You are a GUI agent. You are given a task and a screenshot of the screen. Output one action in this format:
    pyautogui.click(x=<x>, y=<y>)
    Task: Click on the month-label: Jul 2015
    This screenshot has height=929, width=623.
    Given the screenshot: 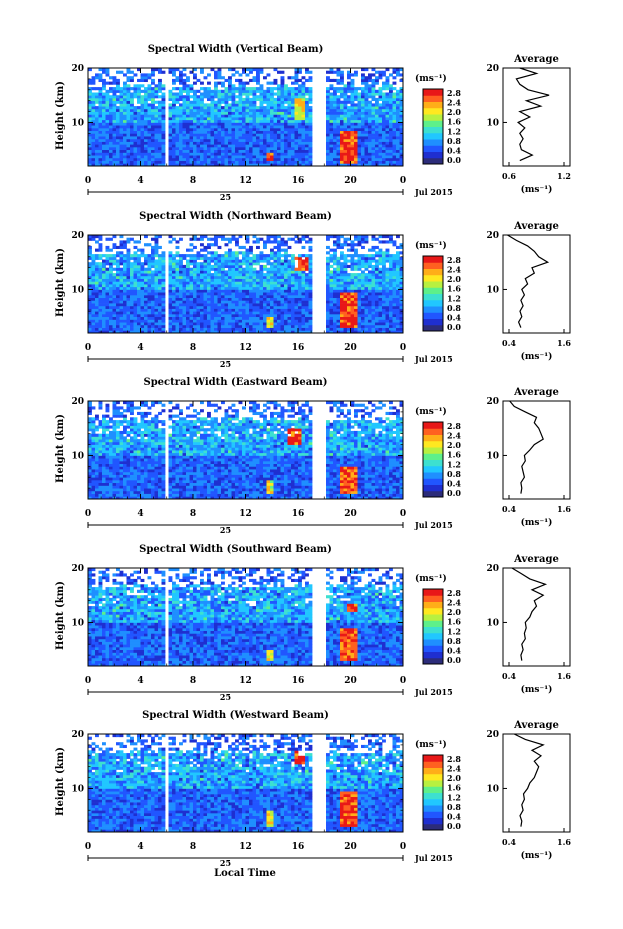 What is the action you would take?
    pyautogui.click(x=433, y=192)
    